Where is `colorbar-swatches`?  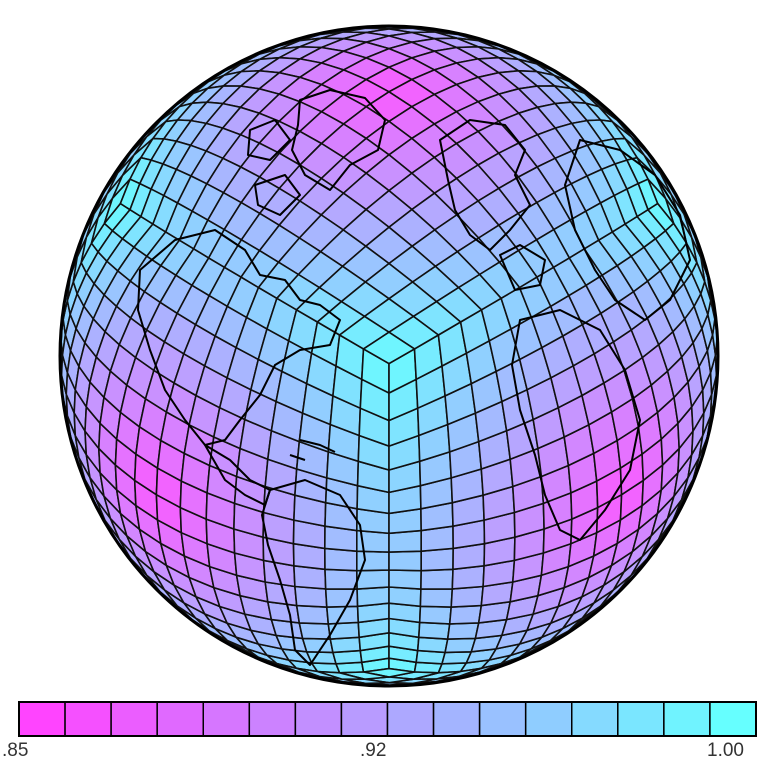 colorbar-swatches is located at coordinates (387, 719).